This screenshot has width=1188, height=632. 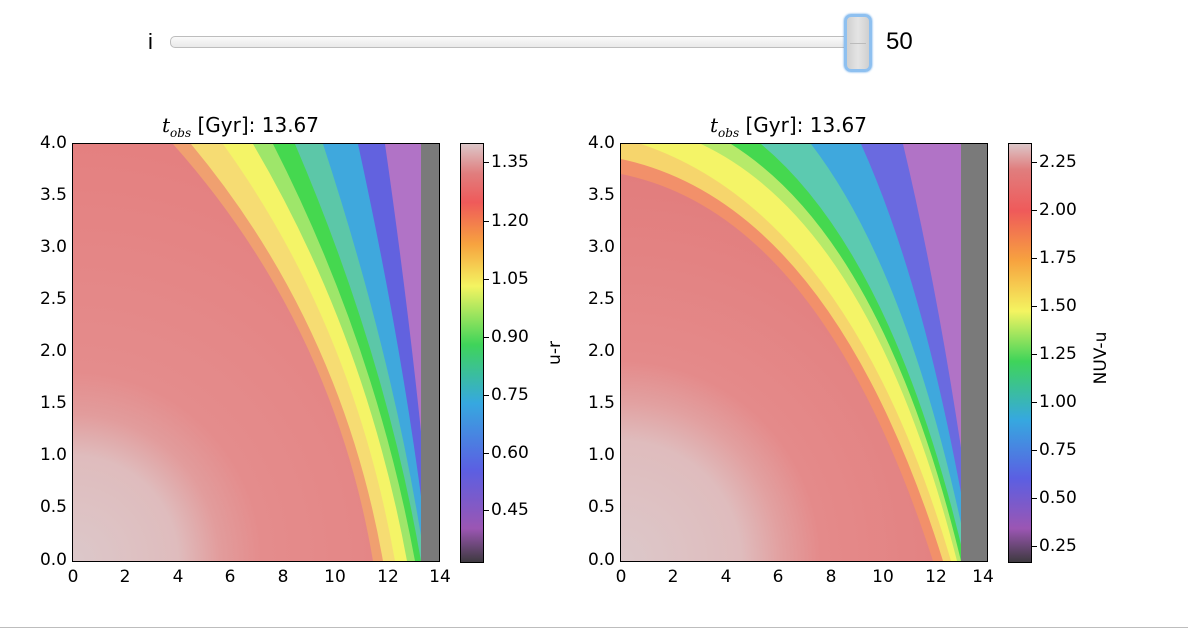 What do you see at coordinates (936, 577) in the screenshot?
I see `panel-2-xtick: 12` at bounding box center [936, 577].